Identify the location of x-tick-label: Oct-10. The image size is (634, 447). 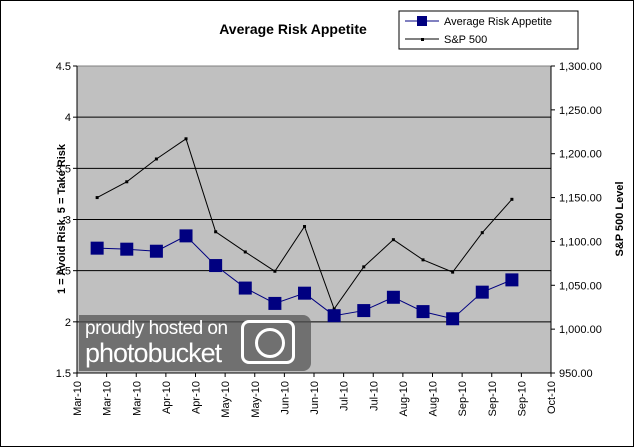
(552, 397).